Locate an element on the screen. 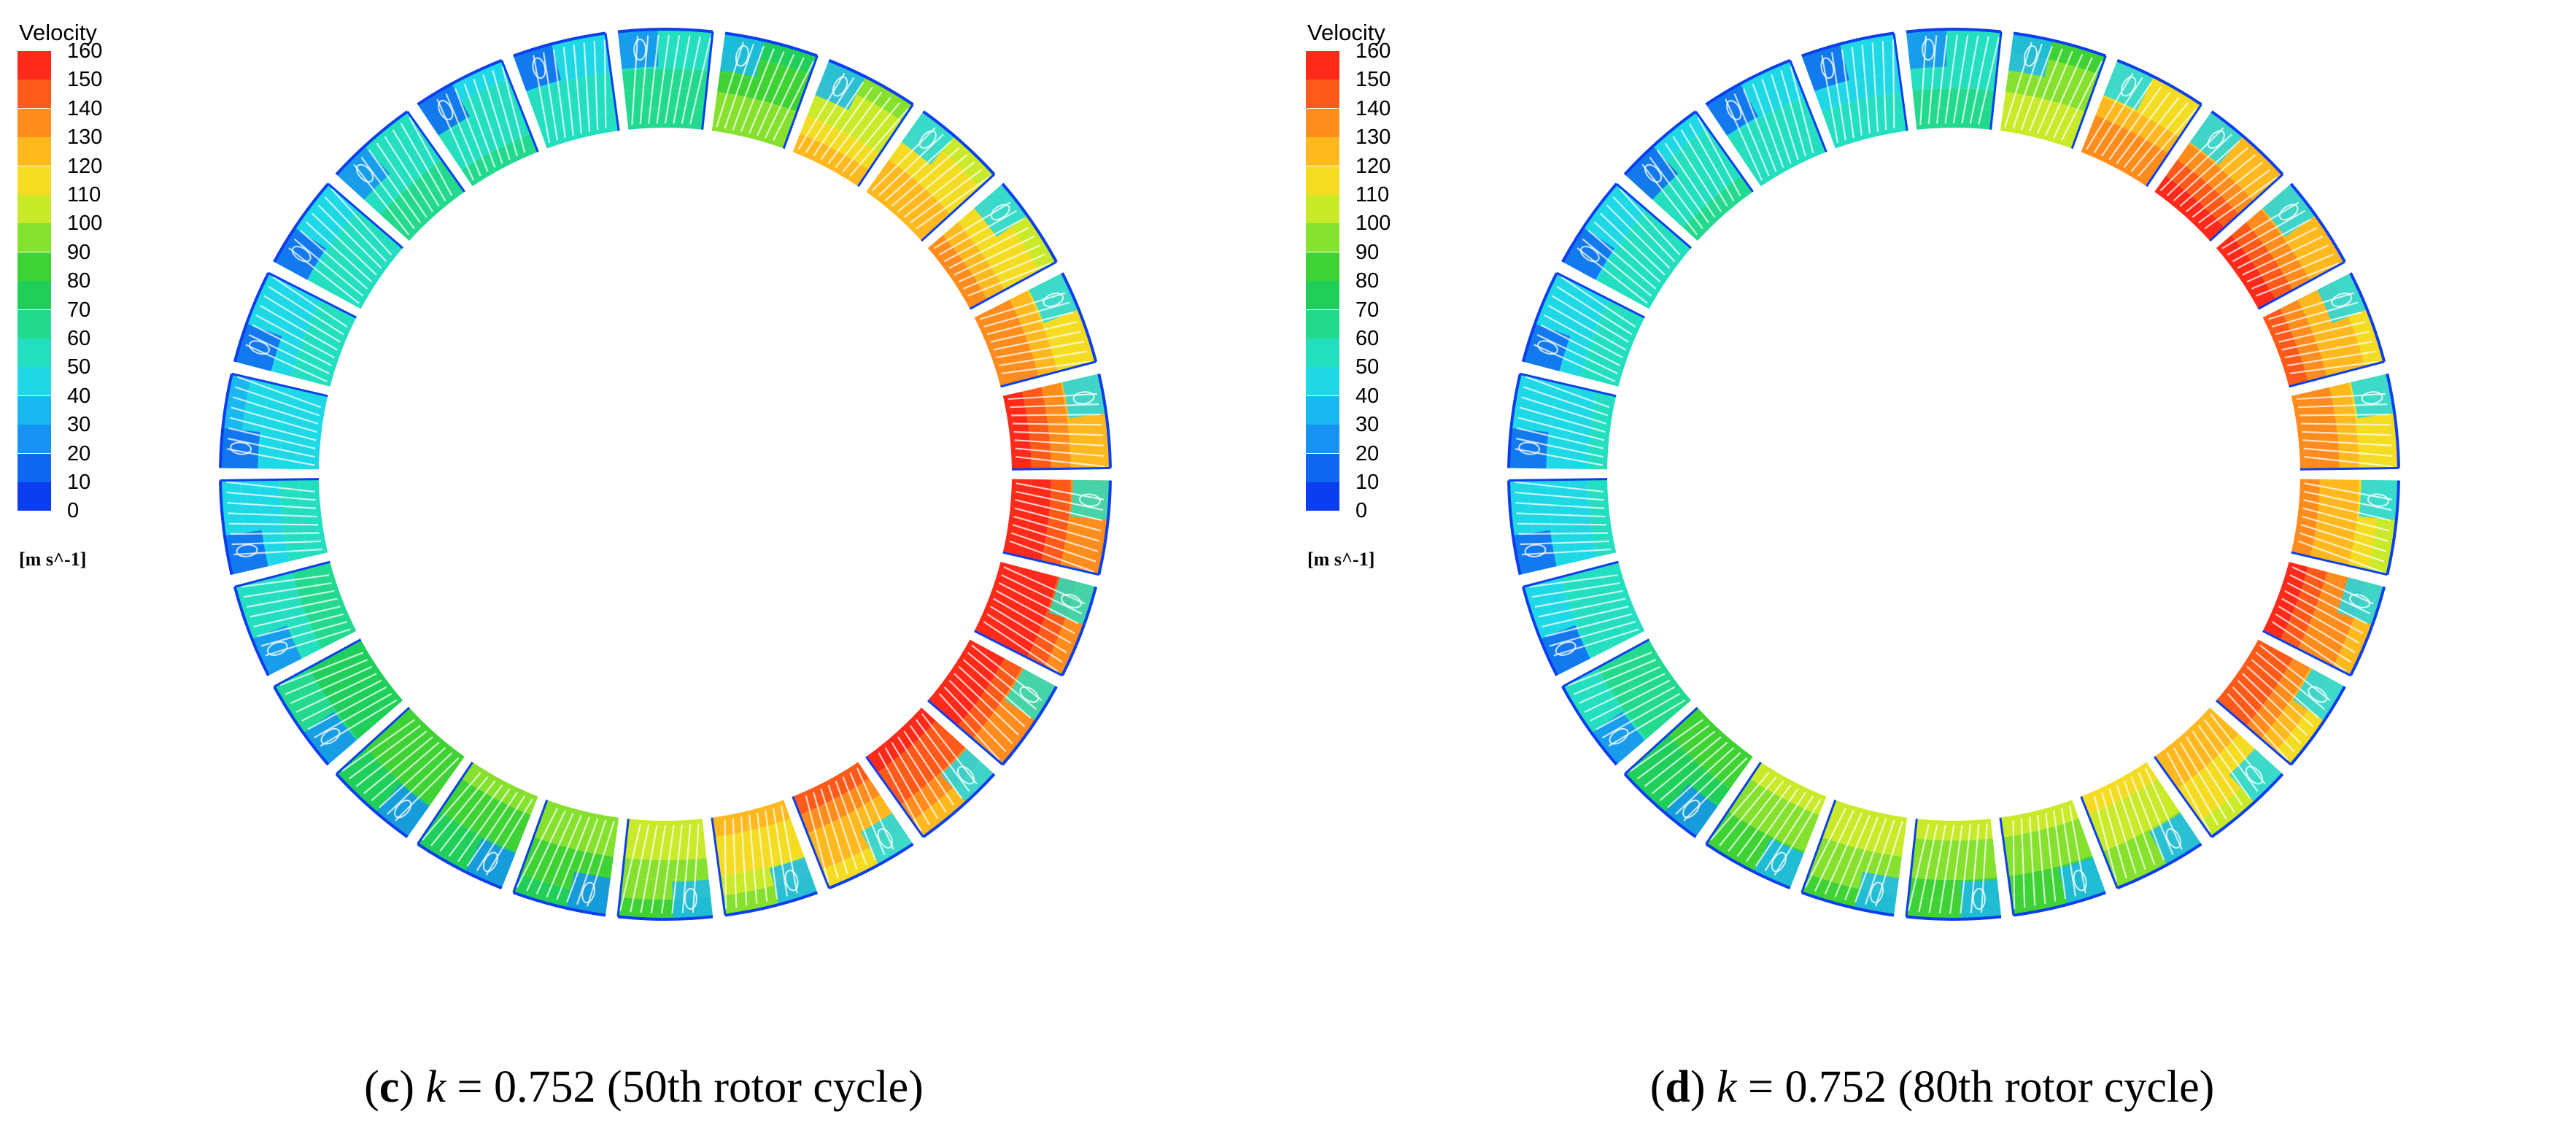  colorbar-tick-label: 110 is located at coordinates (1372, 194).